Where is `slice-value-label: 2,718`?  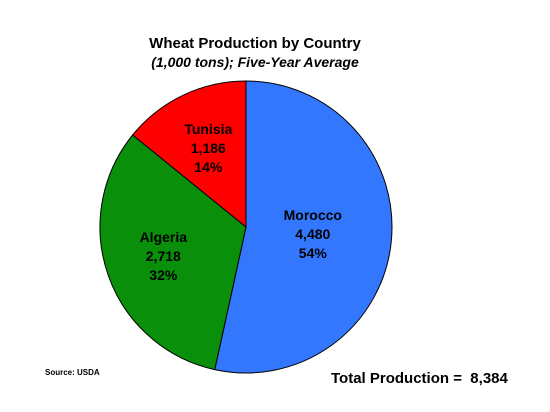 slice-value-label: 2,718 is located at coordinates (163, 256).